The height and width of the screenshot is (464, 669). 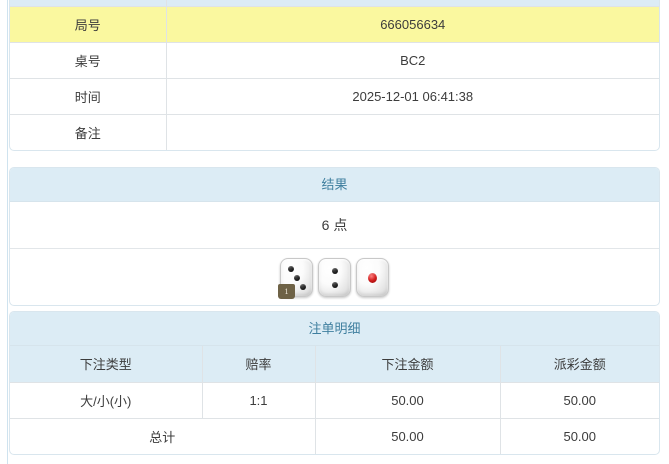 What do you see at coordinates (579, 364) in the screenshot?
I see `column-header-payout: 派彩金额` at bounding box center [579, 364].